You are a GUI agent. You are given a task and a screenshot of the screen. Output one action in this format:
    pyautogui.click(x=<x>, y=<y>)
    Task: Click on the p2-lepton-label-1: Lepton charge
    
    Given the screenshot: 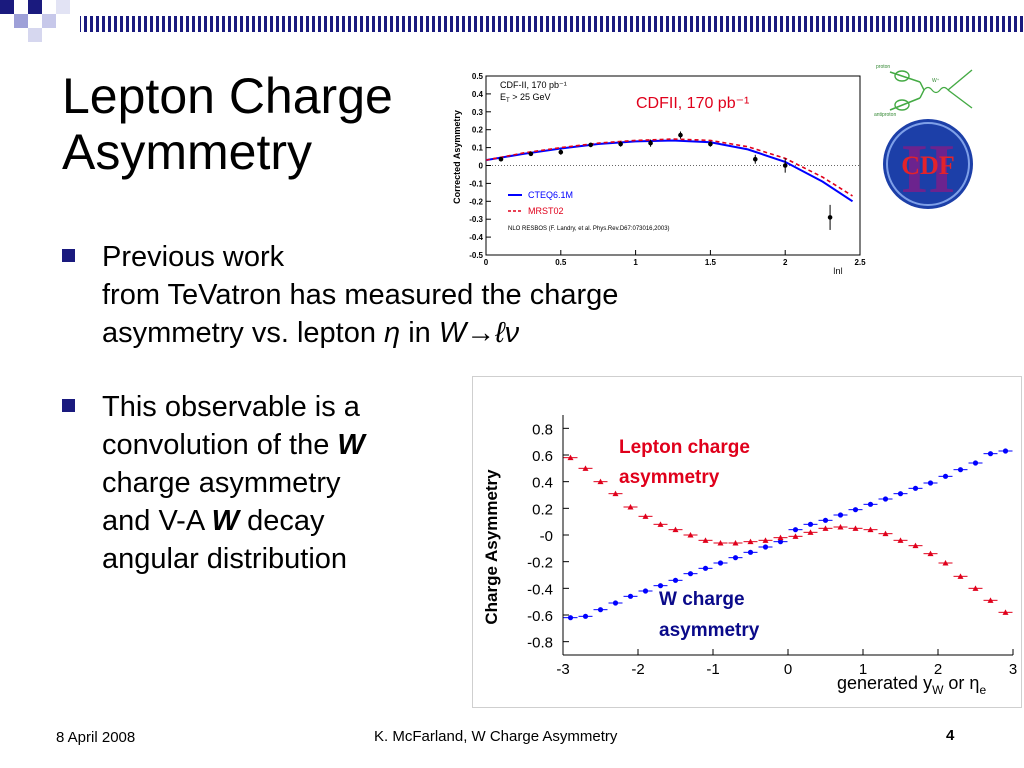 What is the action you would take?
    pyautogui.click(x=684, y=447)
    